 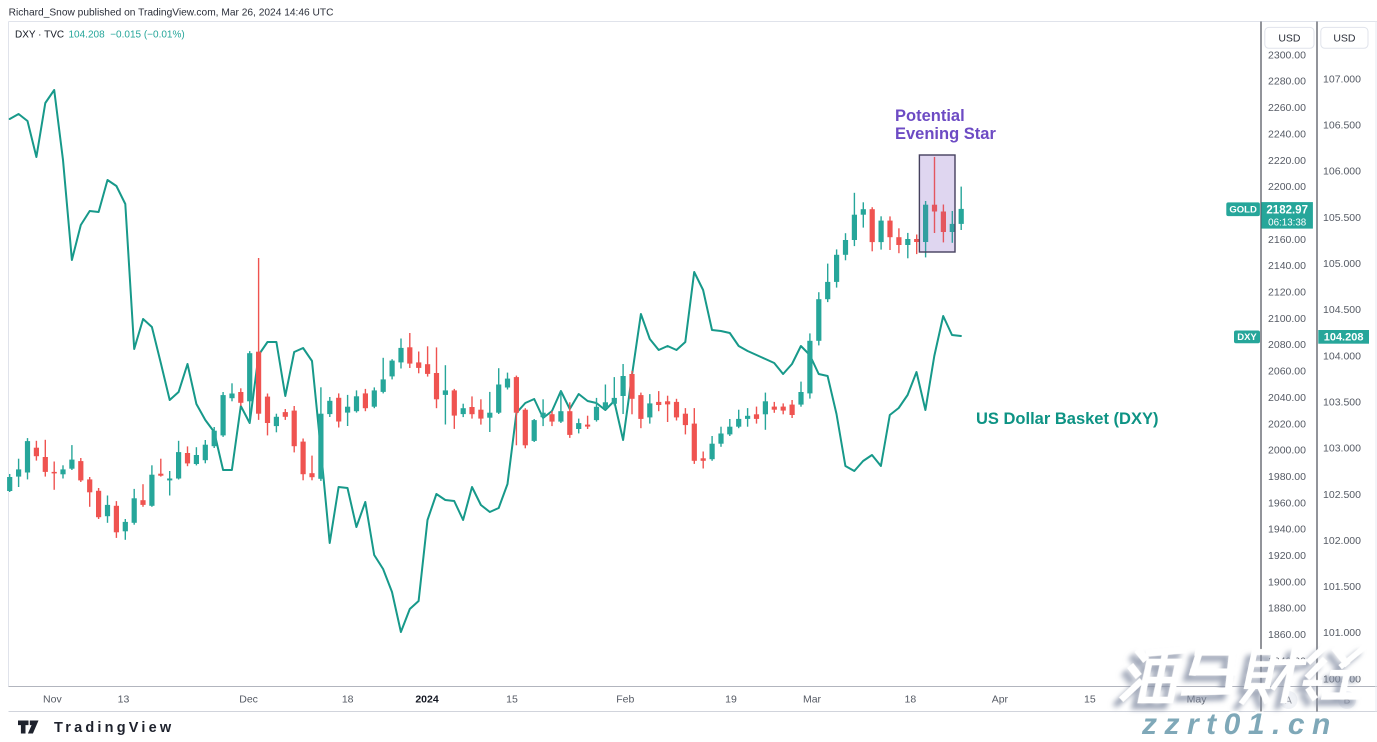 What do you see at coordinates (1342, 495) in the screenshot?
I see `svg-text: 102.500` at bounding box center [1342, 495].